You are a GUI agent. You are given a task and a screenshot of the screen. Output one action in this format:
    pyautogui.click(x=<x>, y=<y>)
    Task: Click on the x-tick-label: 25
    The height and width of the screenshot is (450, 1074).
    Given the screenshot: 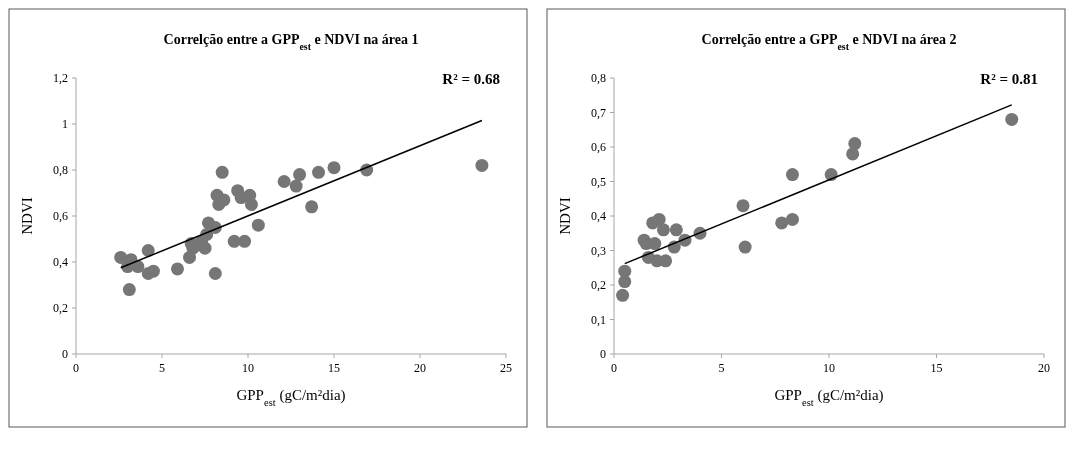 What is the action you would take?
    pyautogui.click(x=506, y=368)
    